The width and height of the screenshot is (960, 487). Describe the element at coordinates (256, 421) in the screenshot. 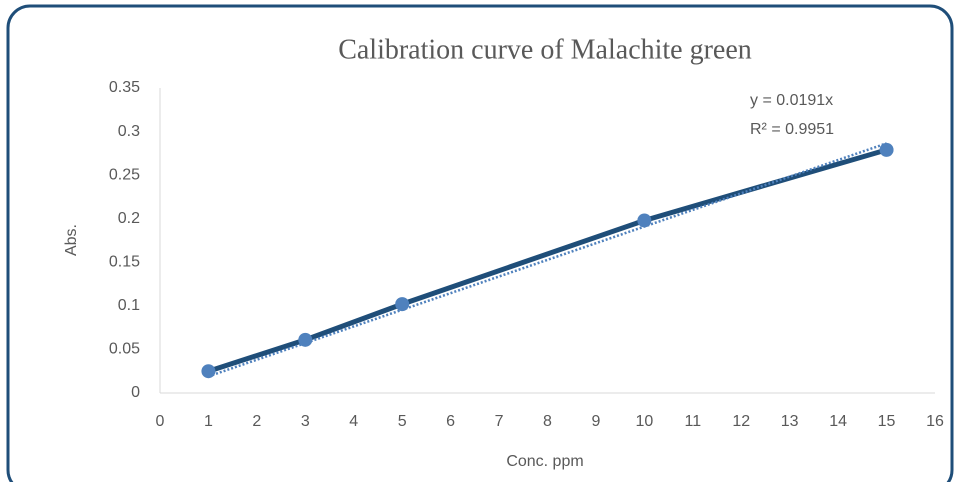

I see `x-tick-label: 2` at that location.